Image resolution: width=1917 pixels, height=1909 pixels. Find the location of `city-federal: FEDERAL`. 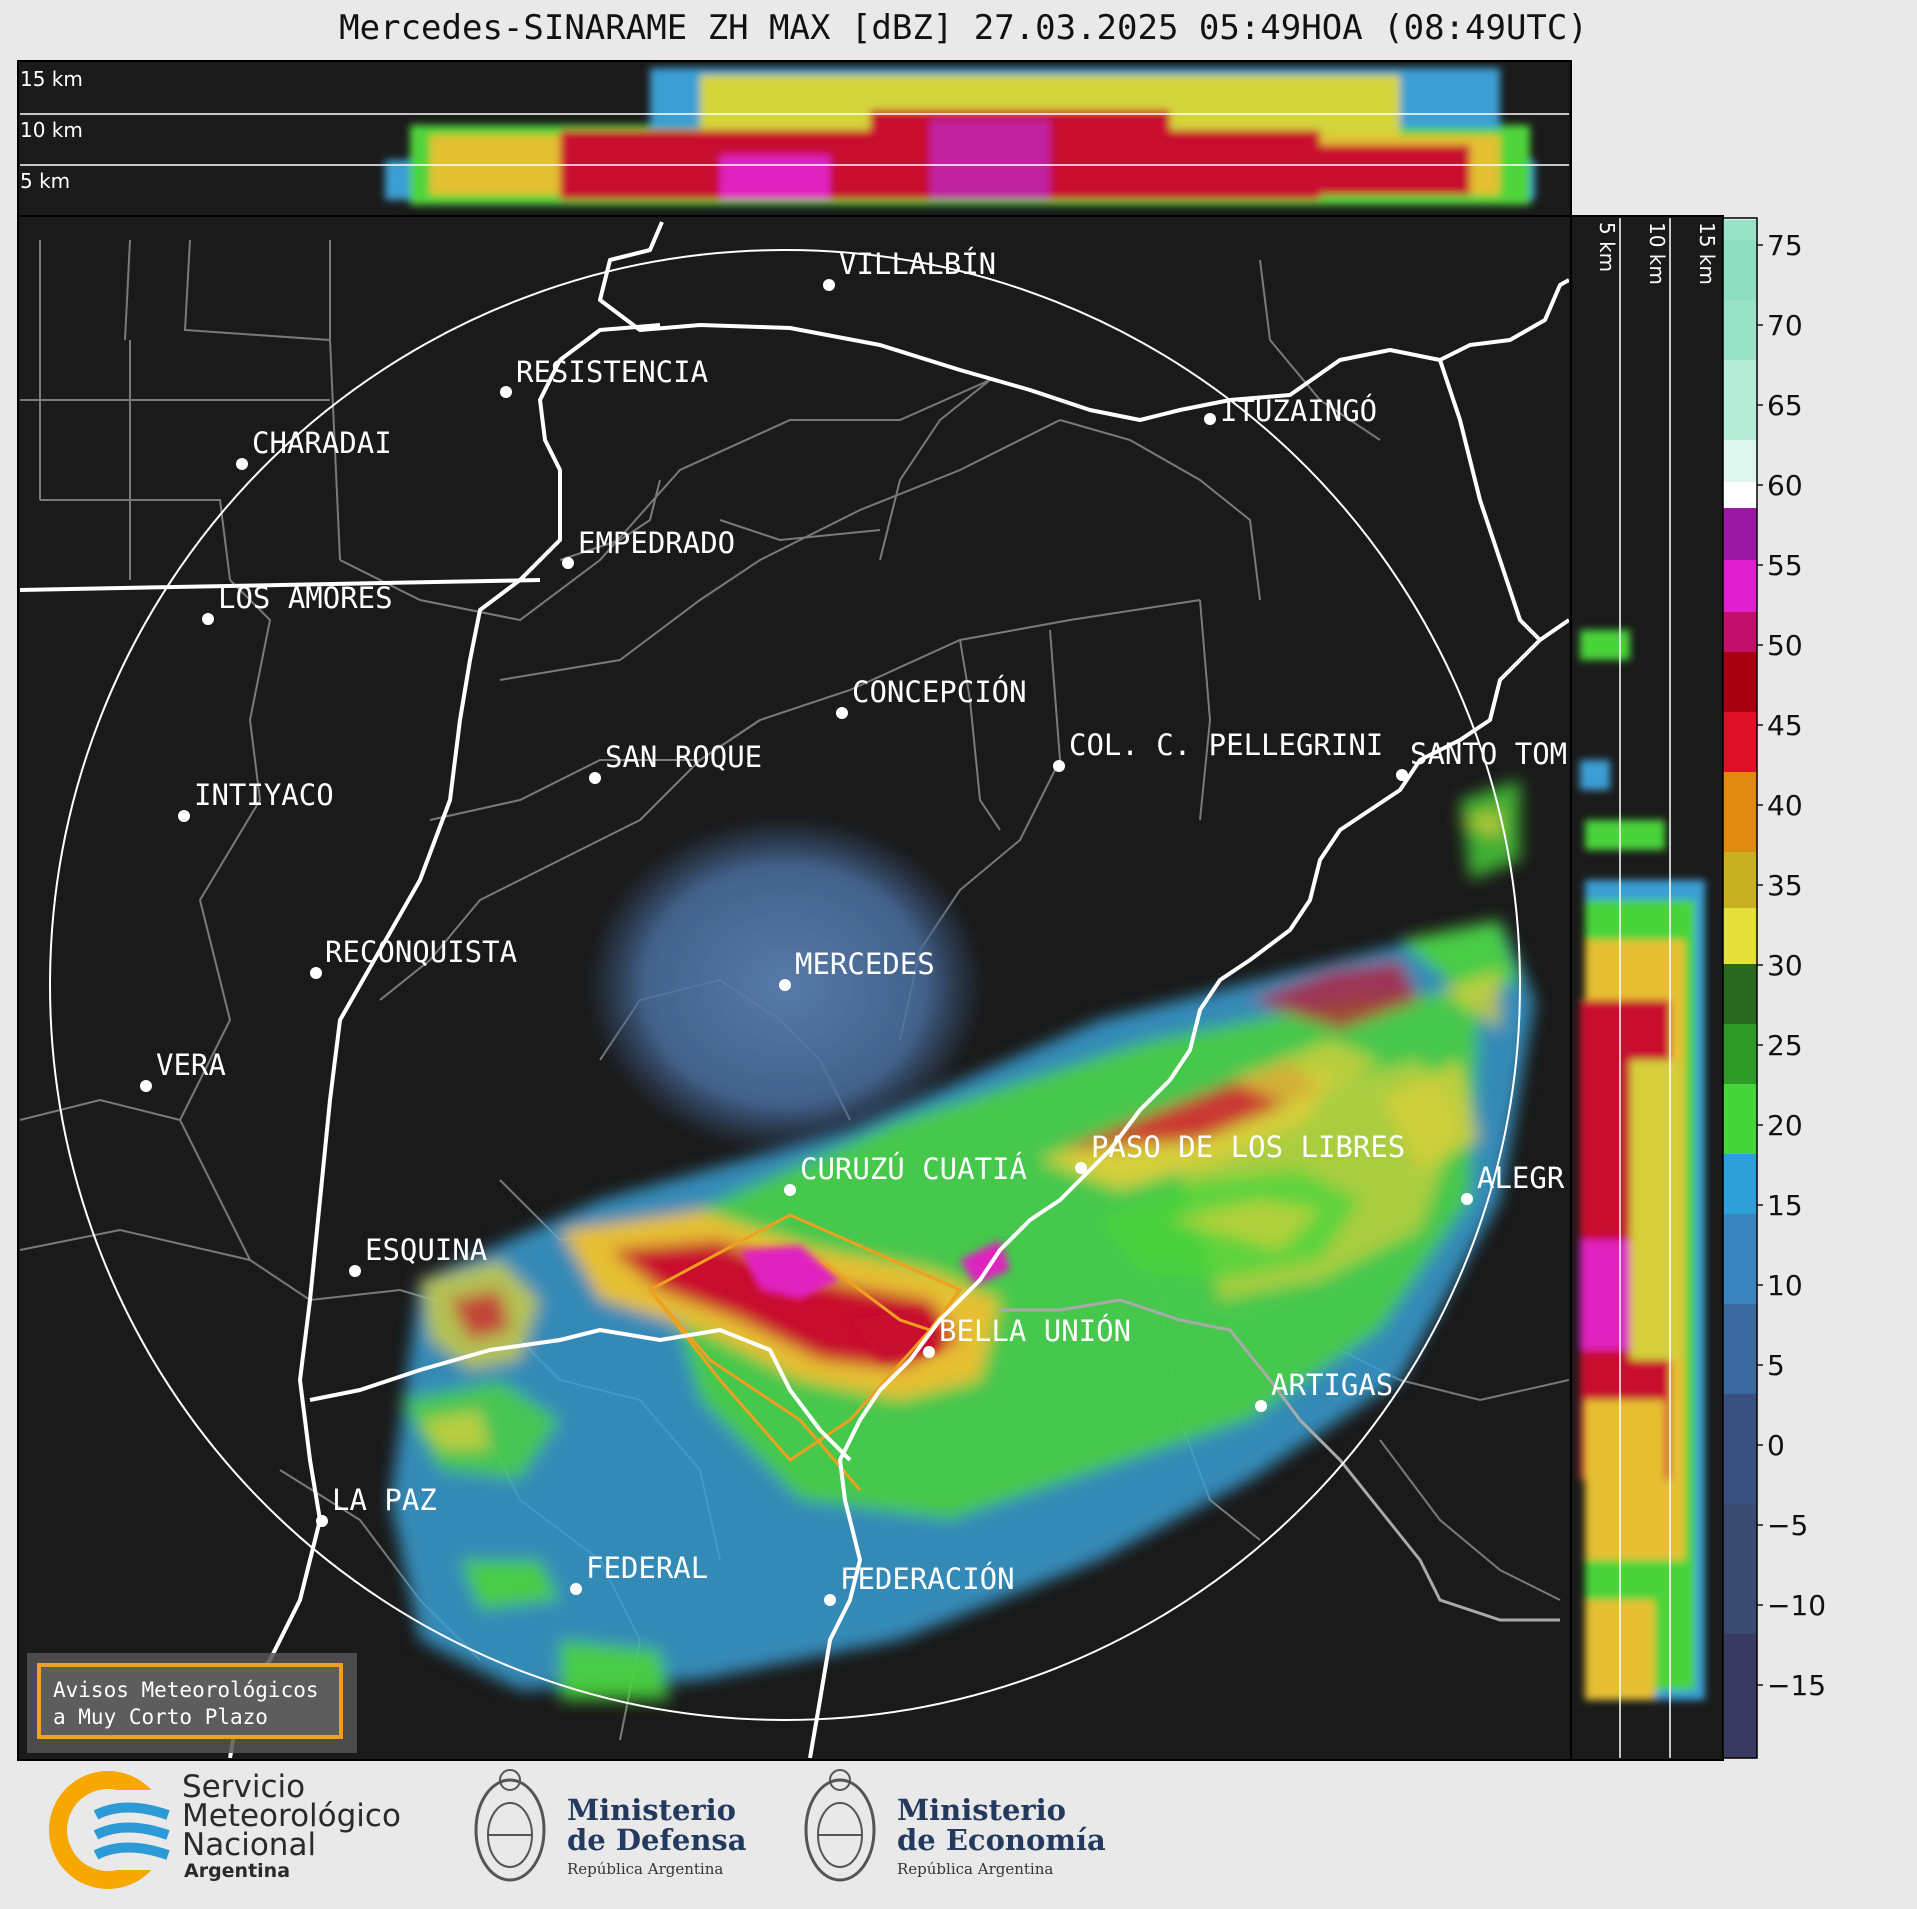

city-federal: FEDERAL is located at coordinates (639, 1573).